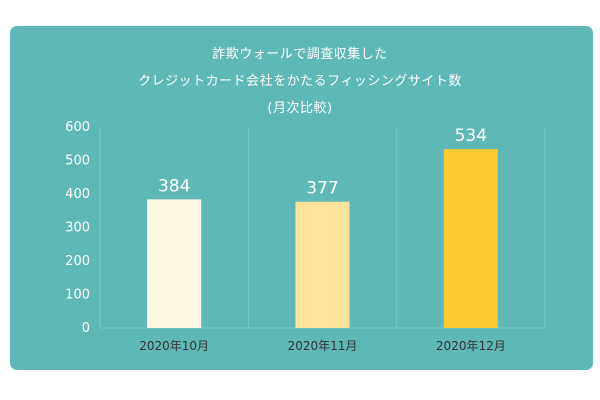  What do you see at coordinates (300, 108) in the screenshot?
I see `chart-title-line-3: (月次比較)` at bounding box center [300, 108].